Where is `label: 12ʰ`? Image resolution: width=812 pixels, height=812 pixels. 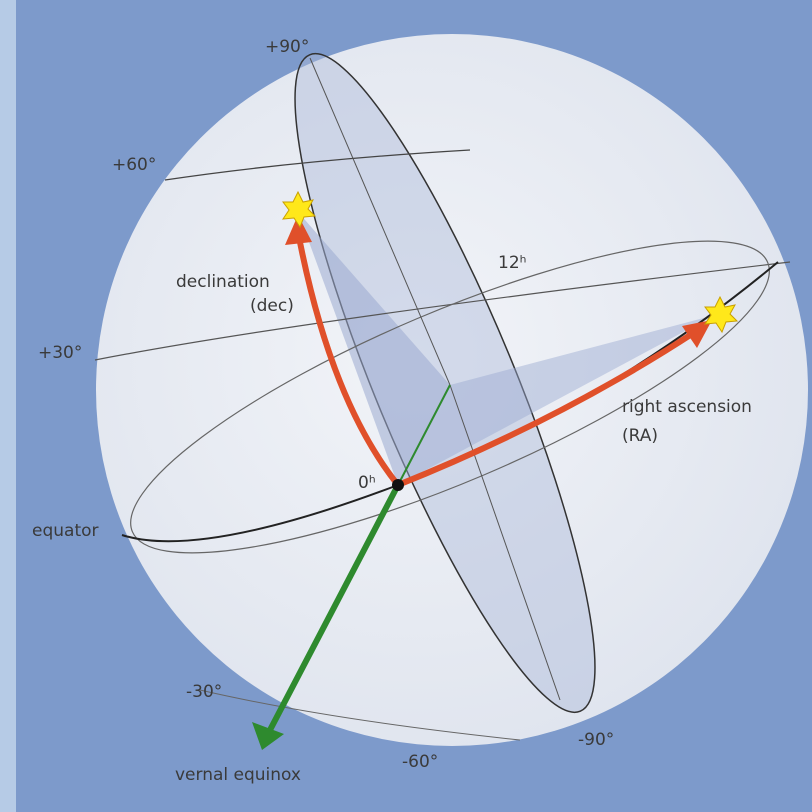
label: 12ʰ is located at coordinates (512, 263).